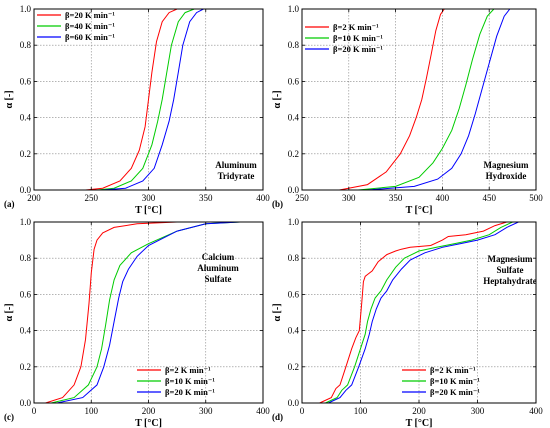  What do you see at coordinates (277, 417) in the screenshot?
I see `panel-label: (d)` at bounding box center [277, 417].